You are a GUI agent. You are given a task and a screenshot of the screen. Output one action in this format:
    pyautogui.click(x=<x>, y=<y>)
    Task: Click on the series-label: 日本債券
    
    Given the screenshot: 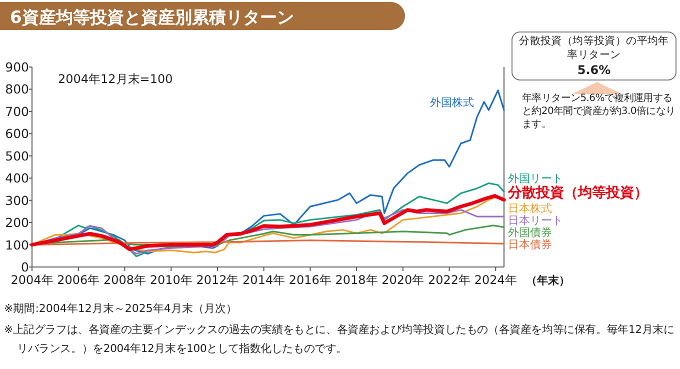 What is the action you would take?
    pyautogui.click(x=530, y=244)
    